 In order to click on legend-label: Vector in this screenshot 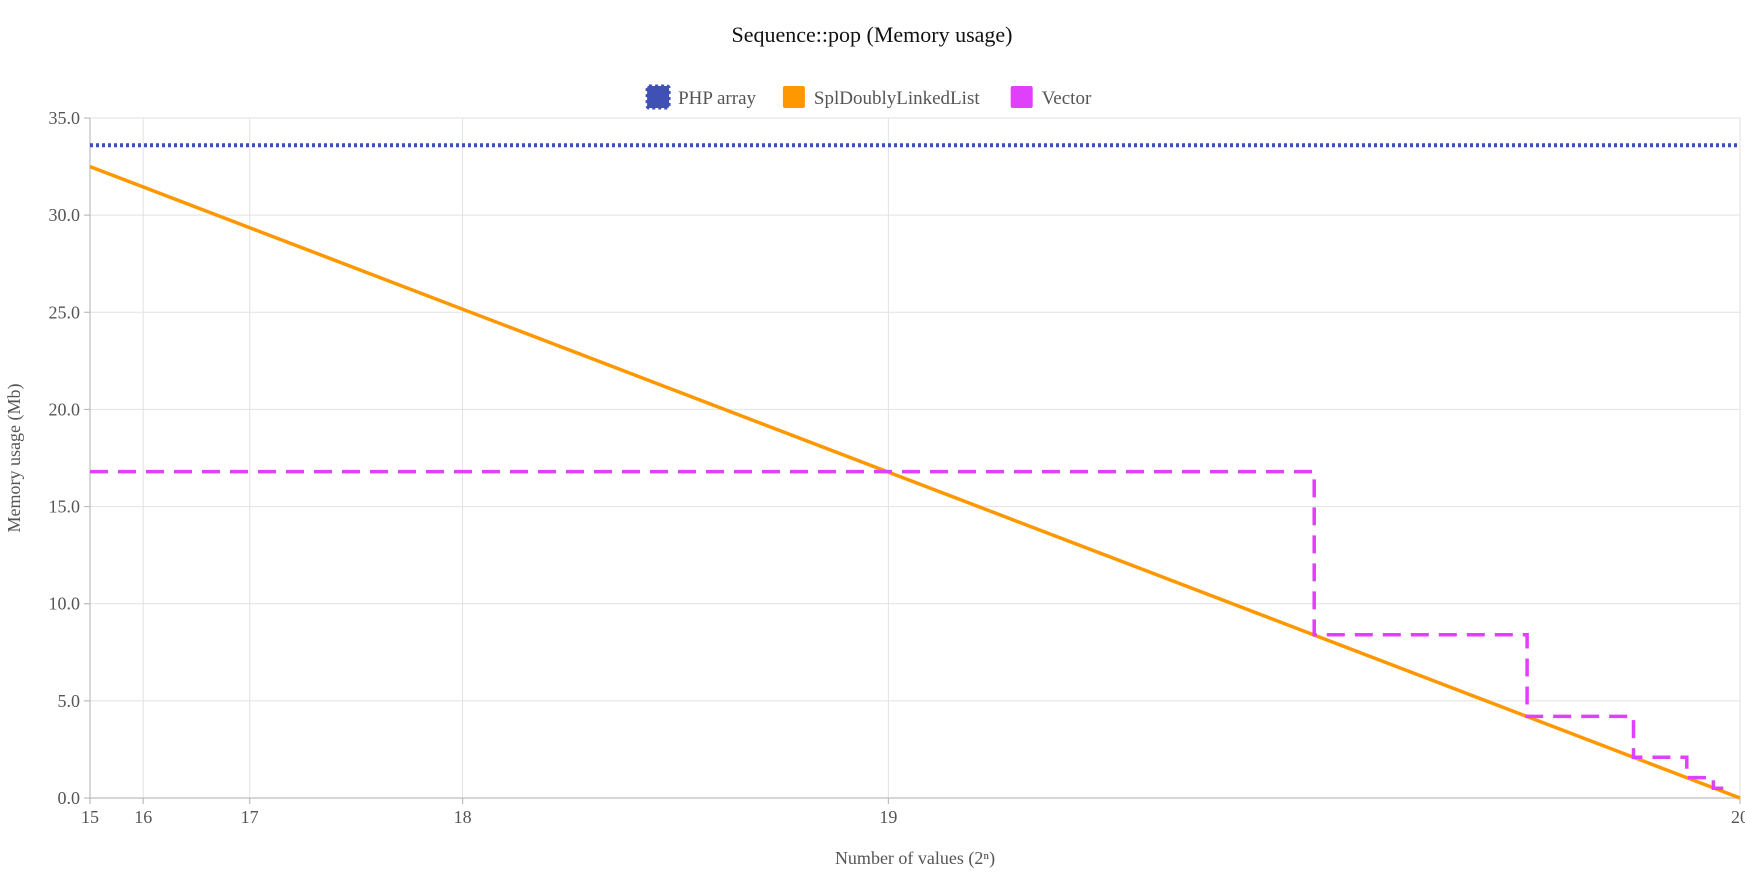, I will do `click(1067, 98)`.